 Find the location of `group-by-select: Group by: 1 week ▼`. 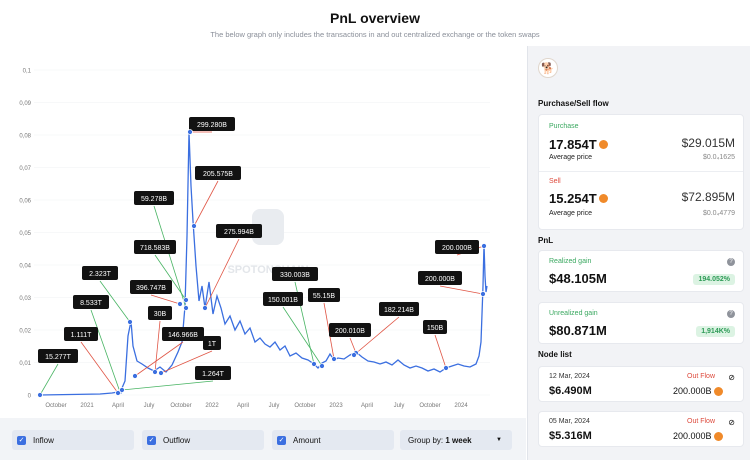

group-by-select: Group by: 1 week ▼ is located at coordinates (456, 440).